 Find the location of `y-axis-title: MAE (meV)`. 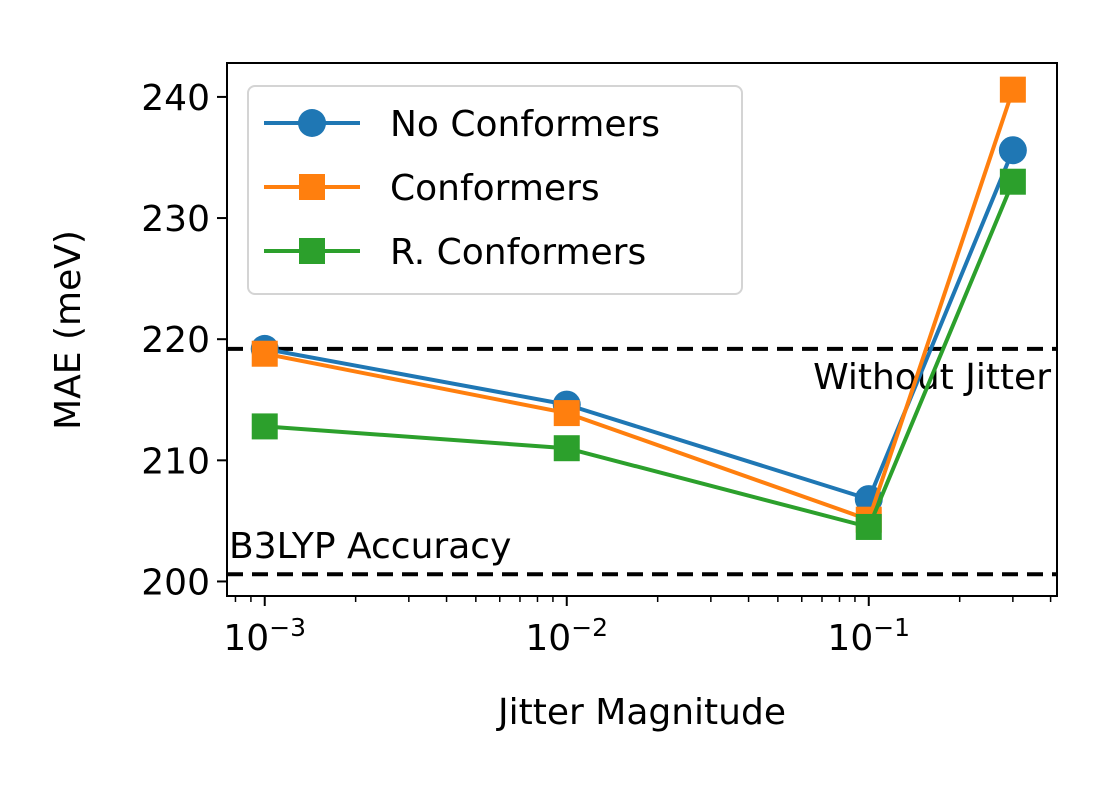

y-axis-title: MAE (meV) is located at coordinates (68, 330).